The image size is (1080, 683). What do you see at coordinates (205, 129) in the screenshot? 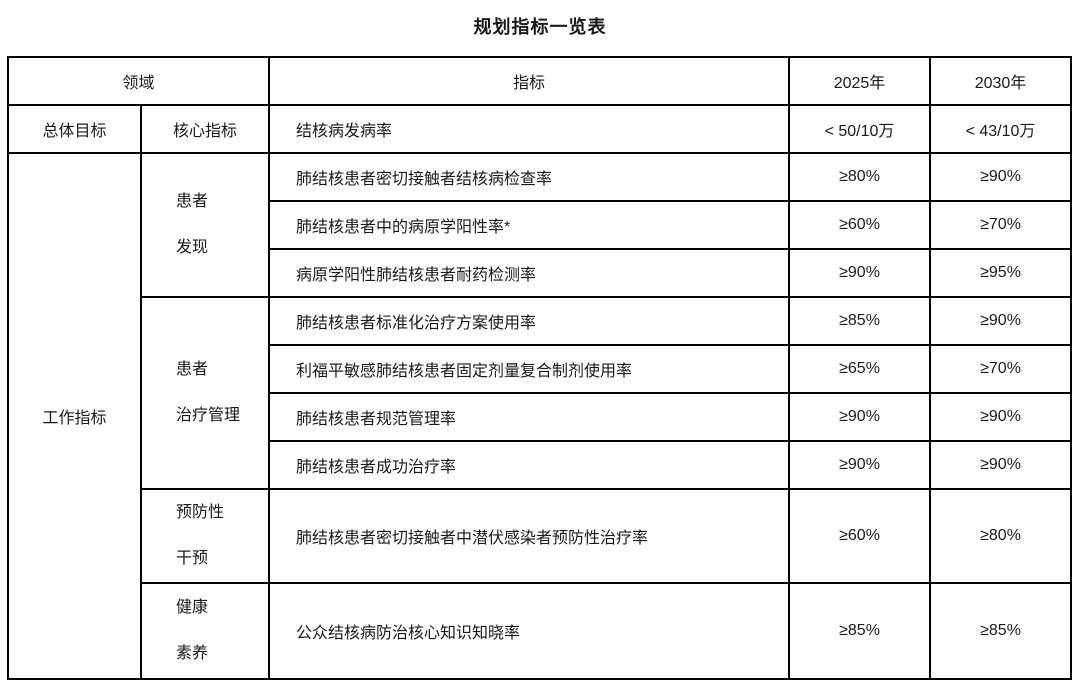
I see `category-cell-core: 核心指标` at bounding box center [205, 129].